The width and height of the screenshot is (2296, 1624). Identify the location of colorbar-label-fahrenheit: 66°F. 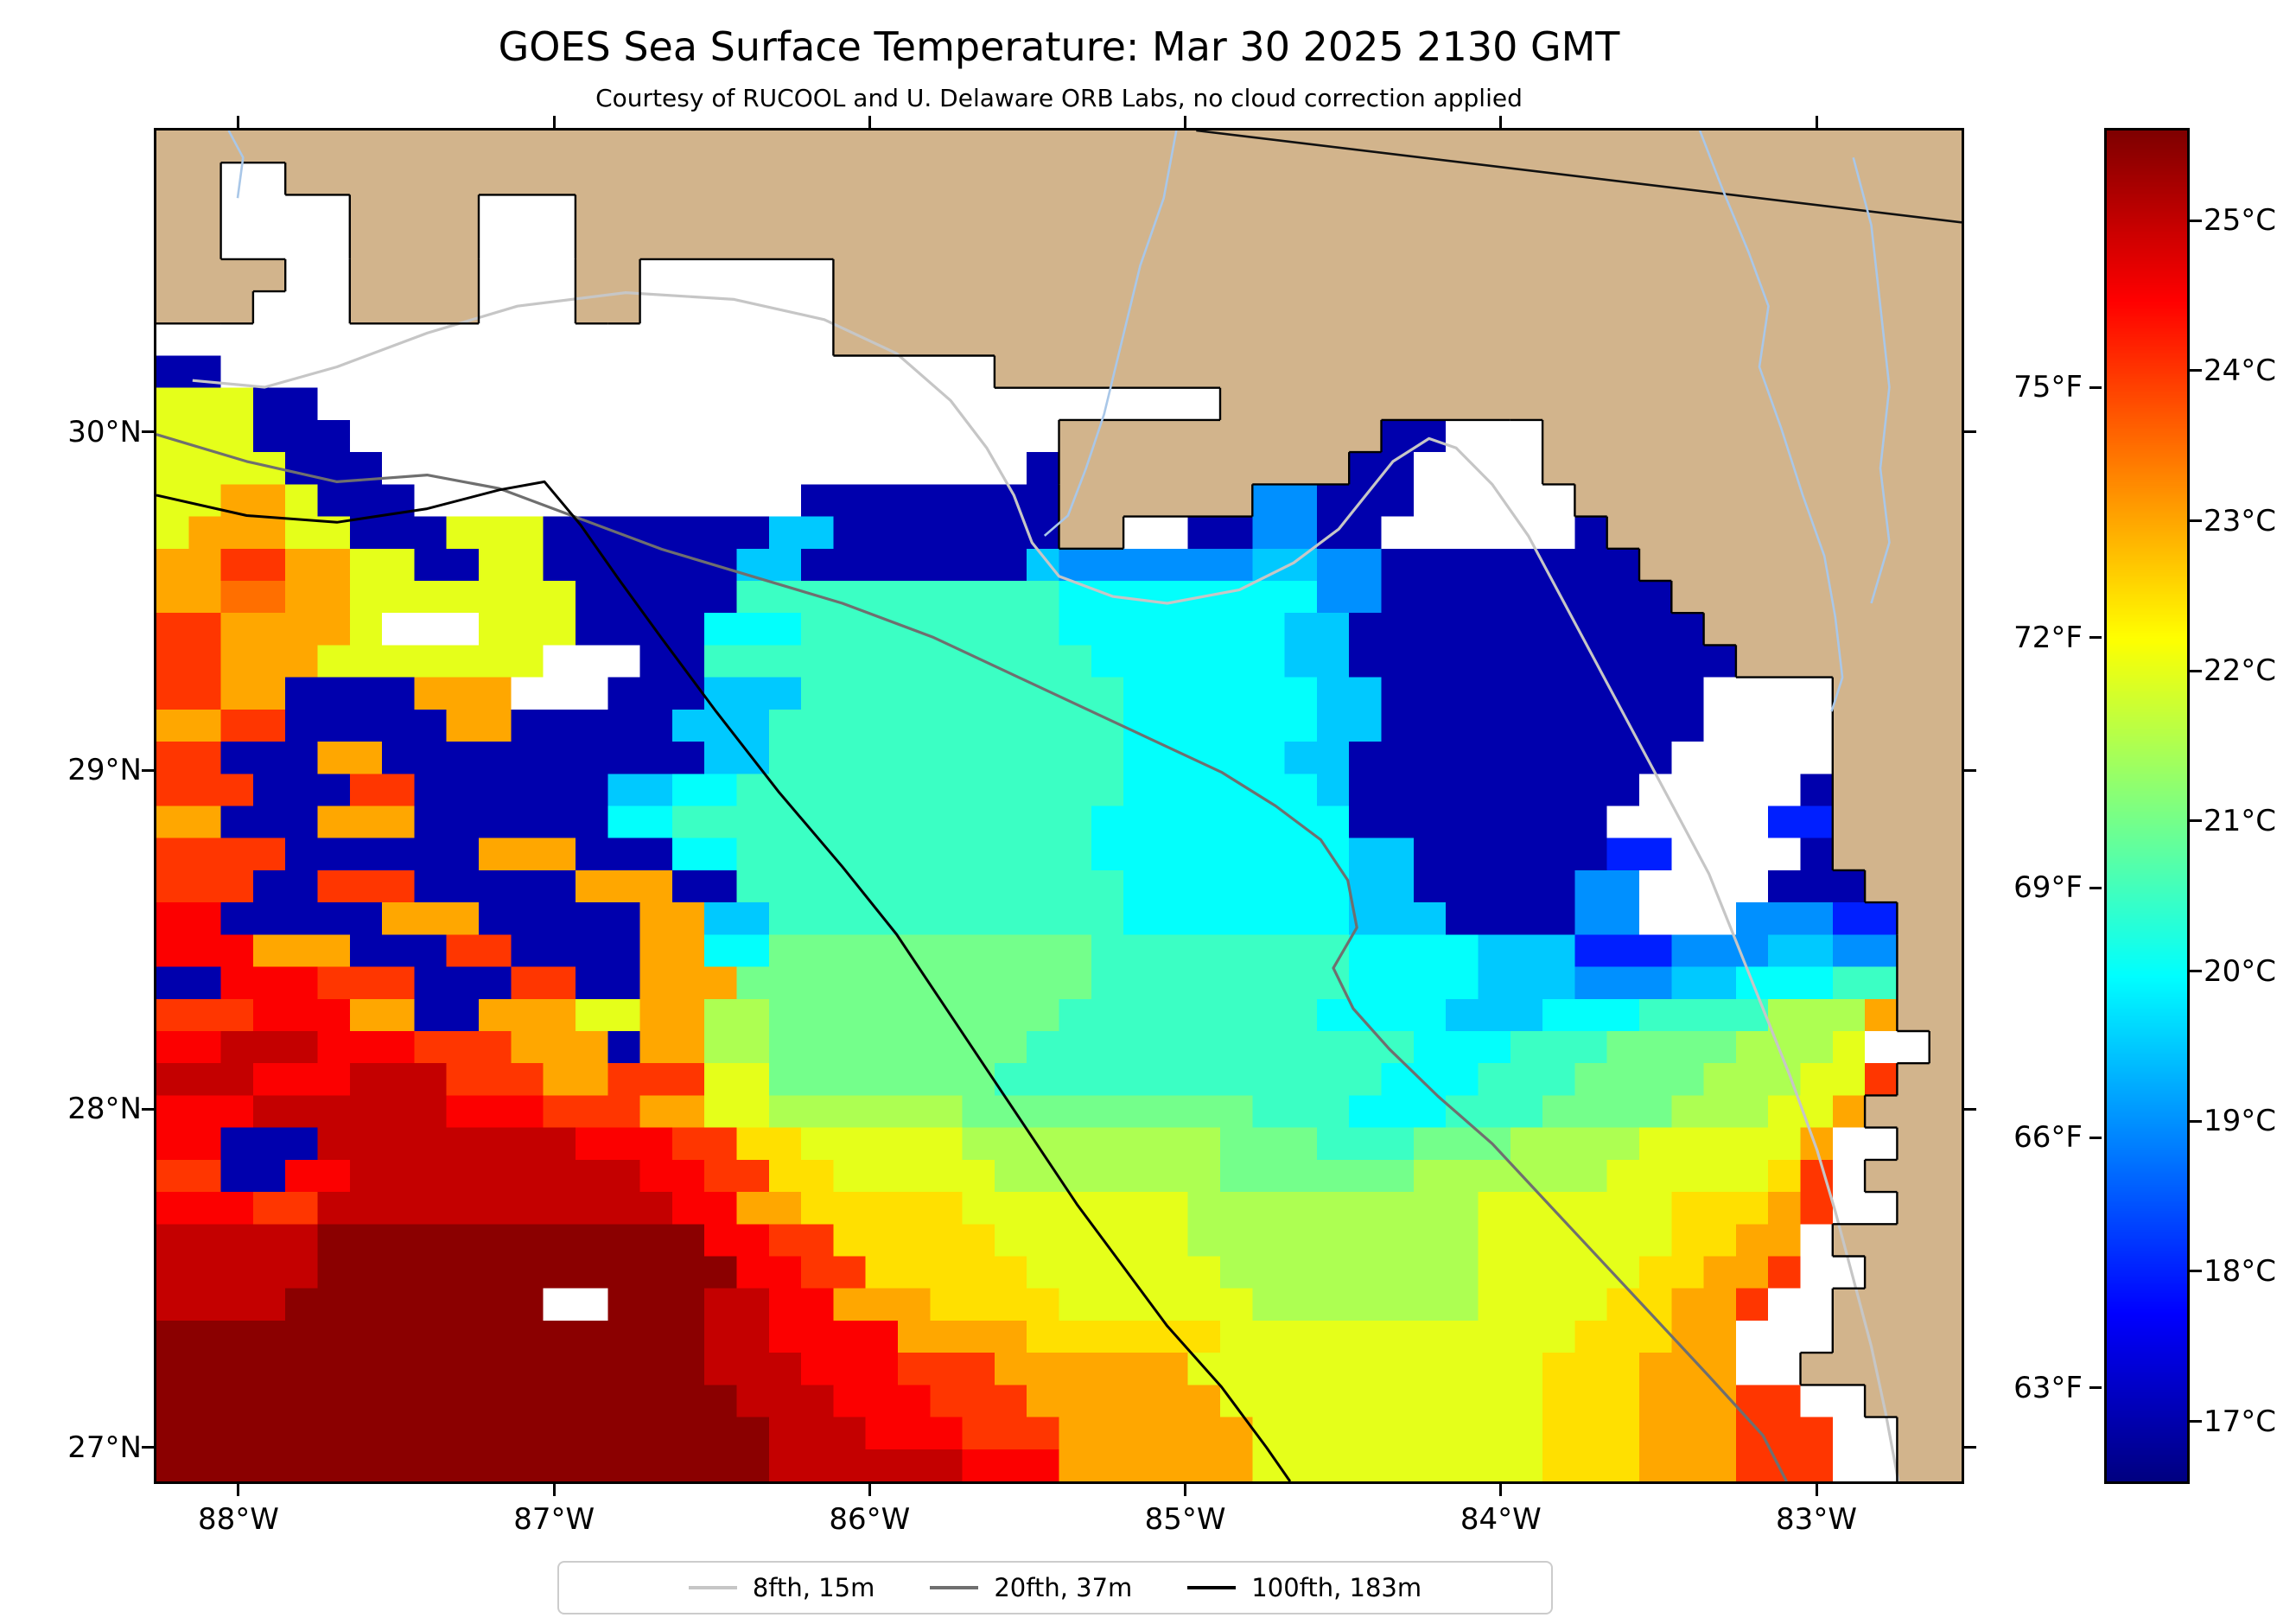
(2048, 1138).